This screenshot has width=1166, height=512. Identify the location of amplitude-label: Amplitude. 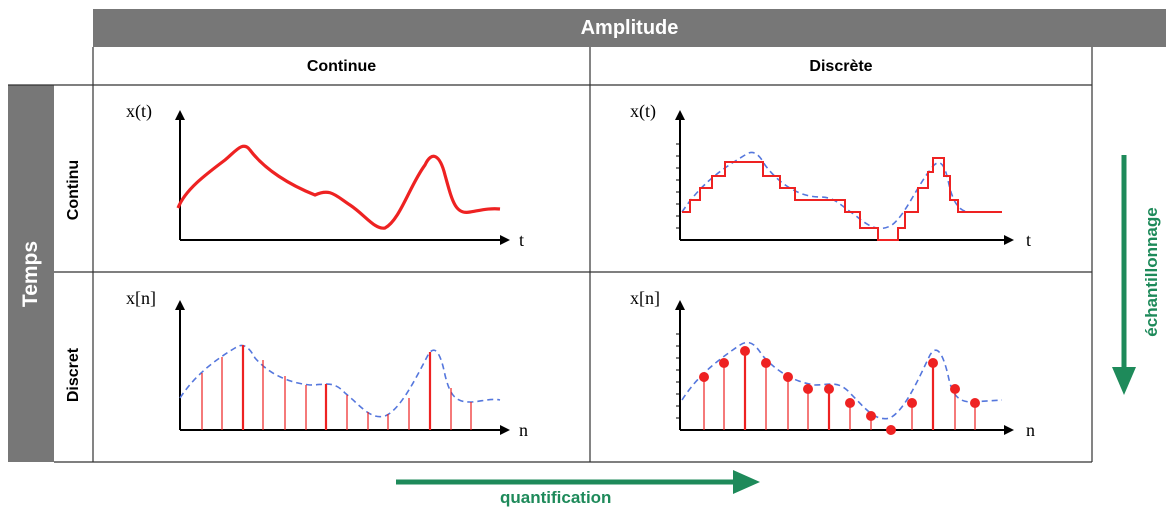
(629, 27).